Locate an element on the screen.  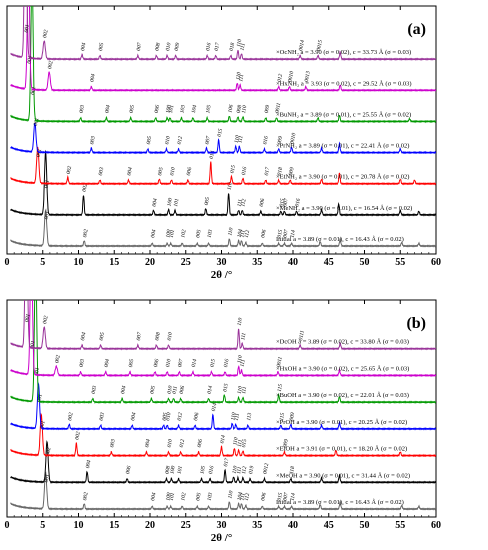
peak-label: 0014 is located at coordinates (301, 45).